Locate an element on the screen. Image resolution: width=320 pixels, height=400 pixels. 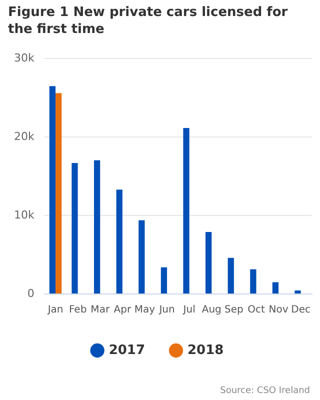
y-tick-label: 20k is located at coordinates (24, 136).